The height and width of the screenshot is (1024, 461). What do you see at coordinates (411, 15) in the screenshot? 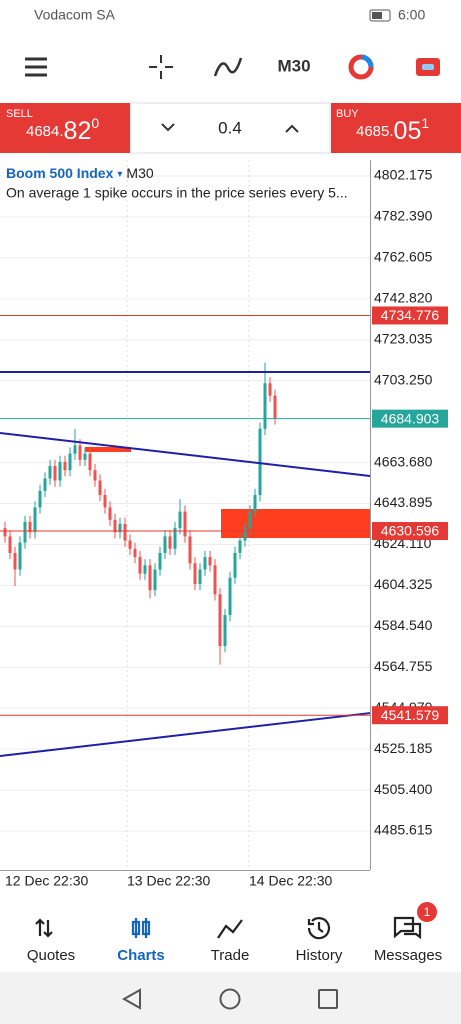
I see `clock: 6:00` at bounding box center [411, 15].